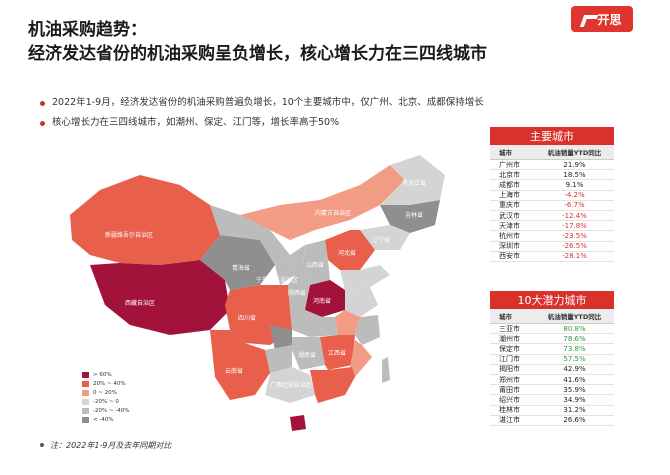 This screenshot has height=475, width=670. I want to click on table-row: 三亚市 80.8%, so click(552, 329).